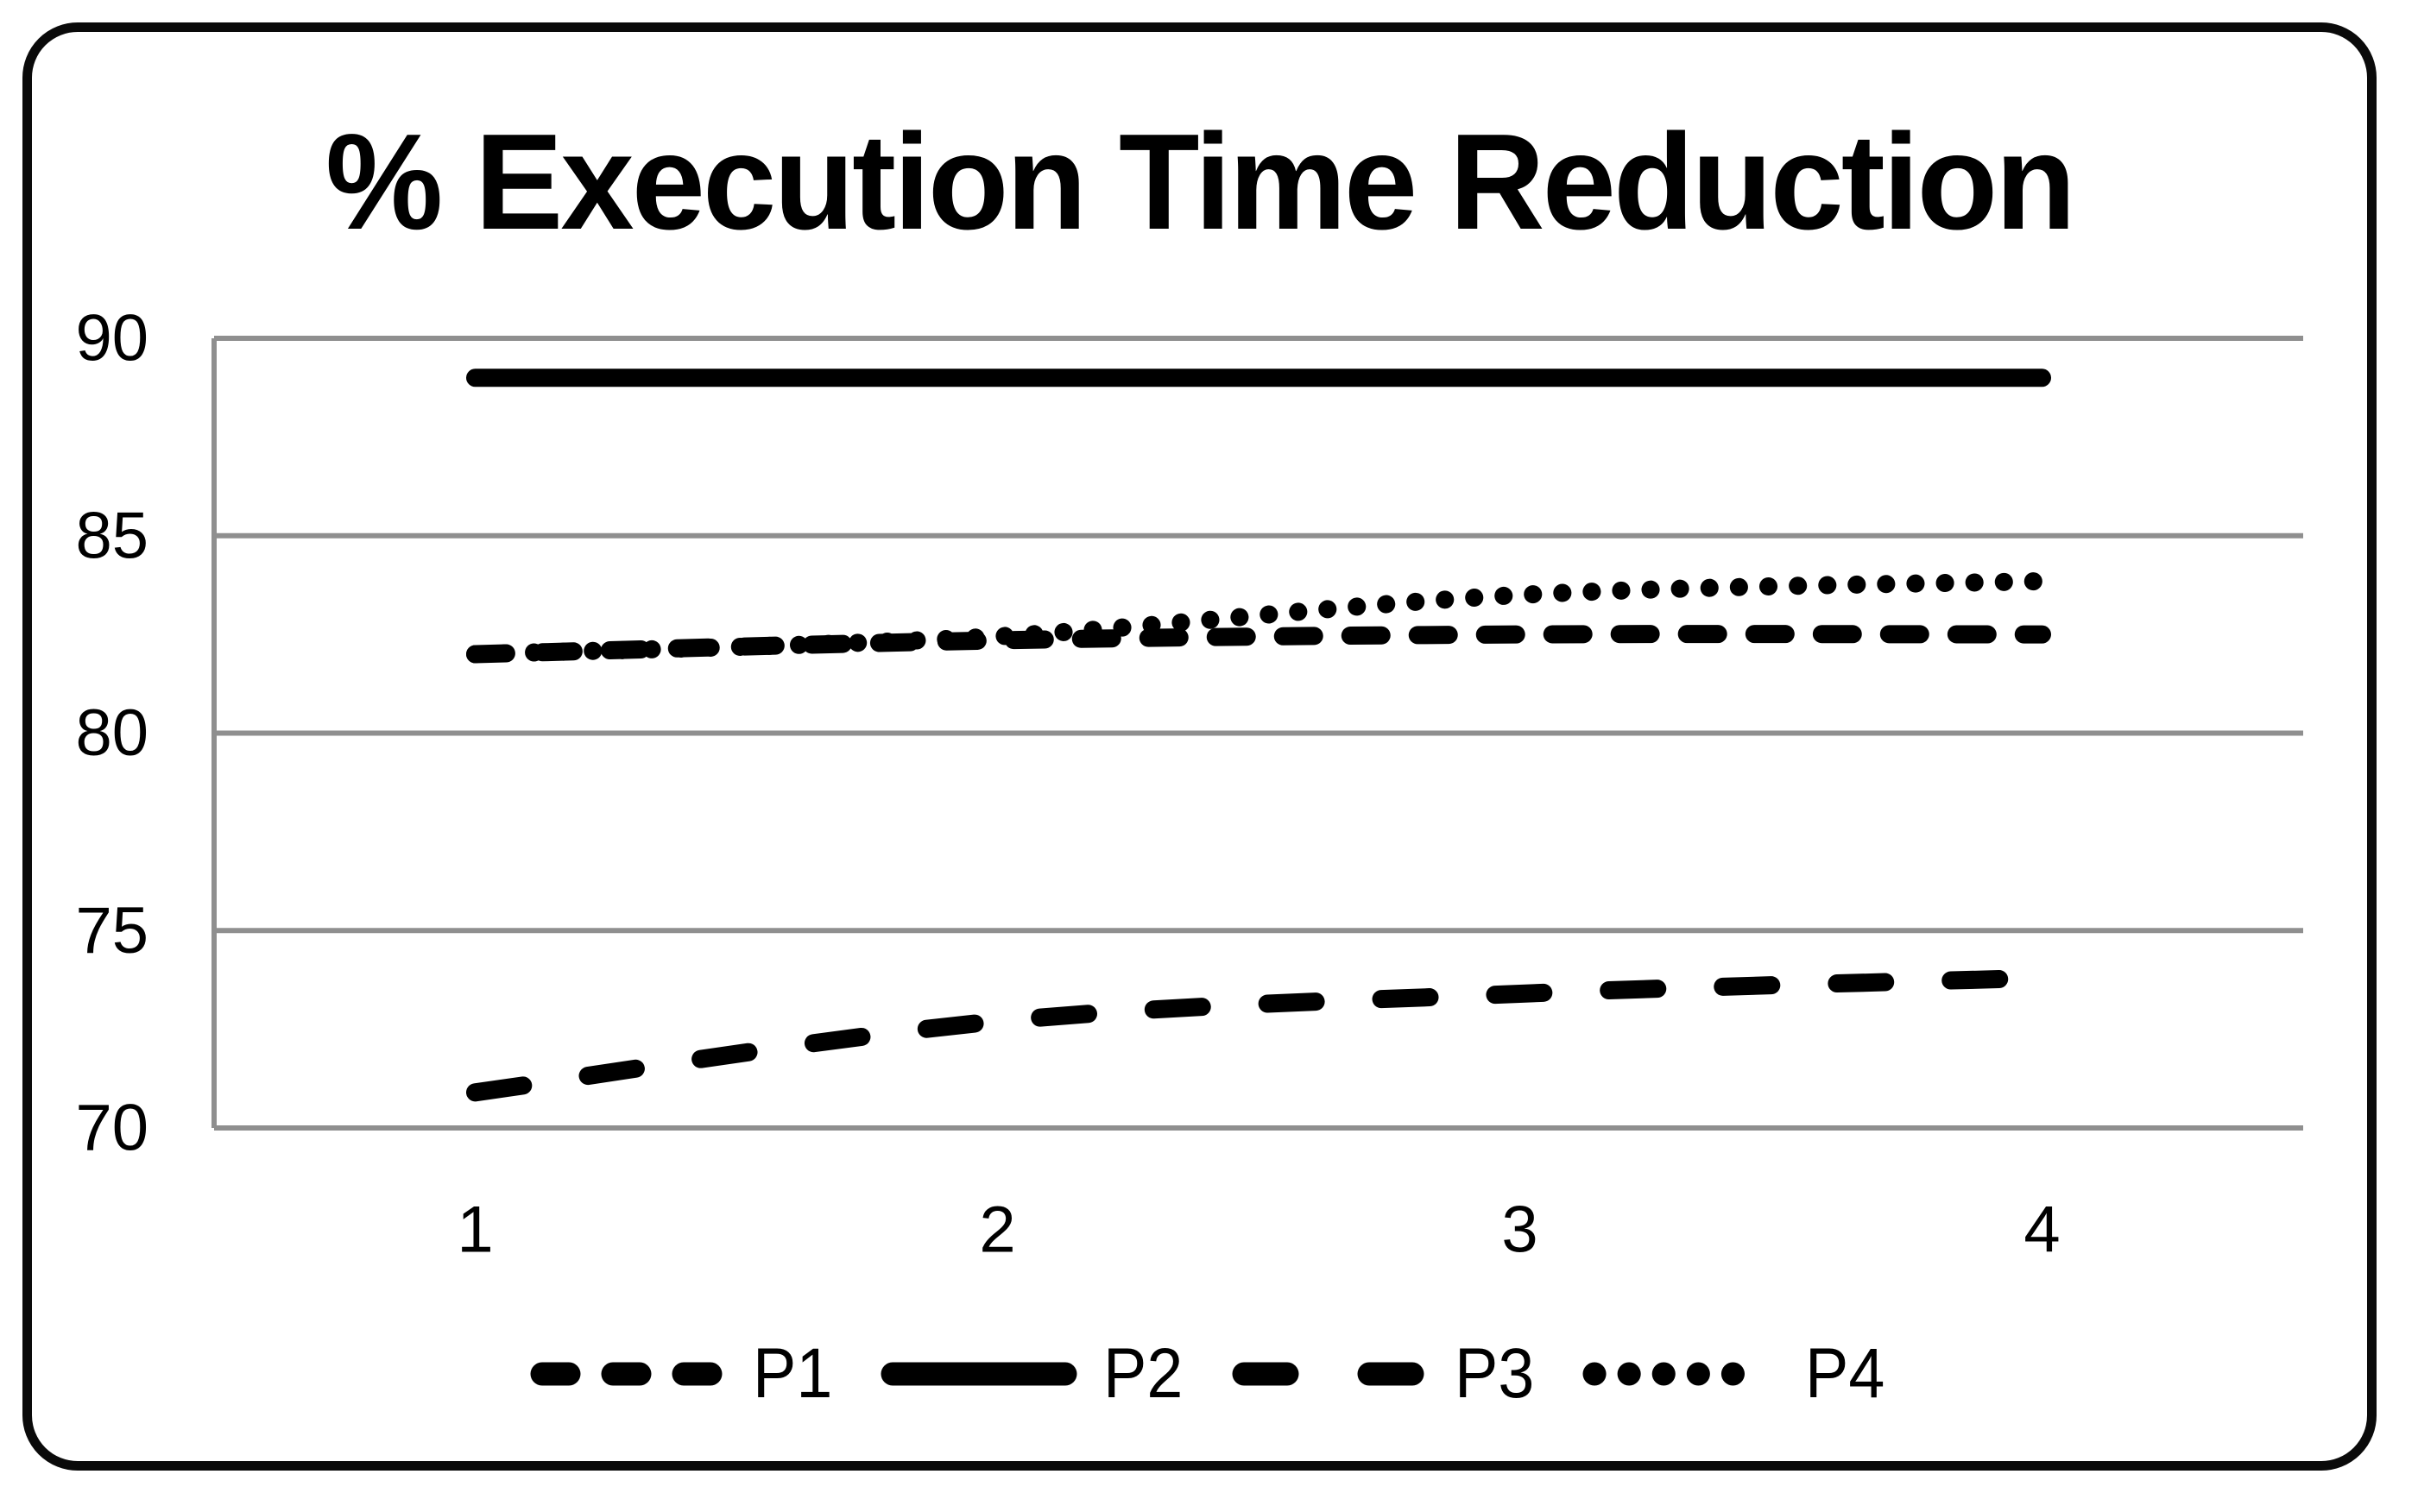  Describe the element at coordinates (112, 339) in the screenshot. I see `y-tick-label-90: 90` at that location.